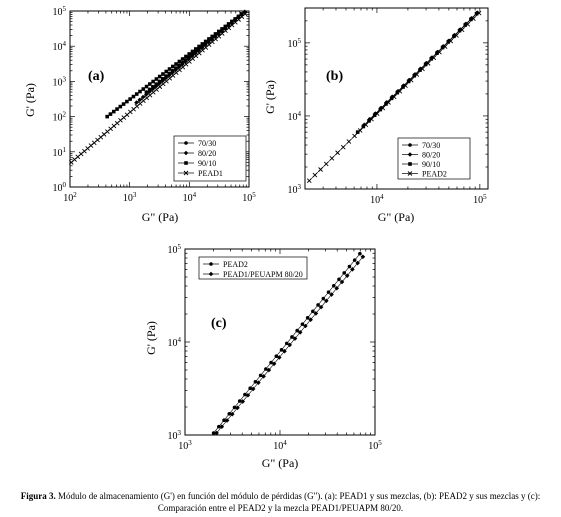 The image size is (561, 517). What do you see at coordinates (207, 143) in the screenshot?
I see `legend-label: 70/30` at bounding box center [207, 143].